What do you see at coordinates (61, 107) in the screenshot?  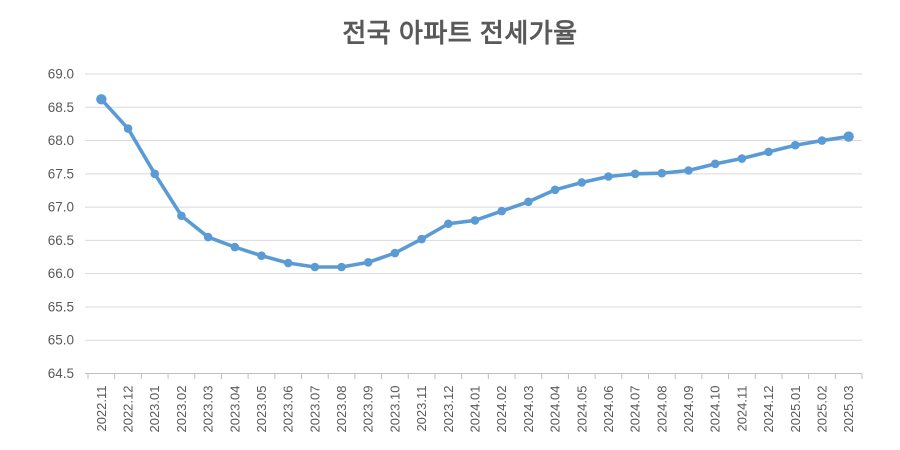 I see `y-axis-label: 68.5` at bounding box center [61, 107].